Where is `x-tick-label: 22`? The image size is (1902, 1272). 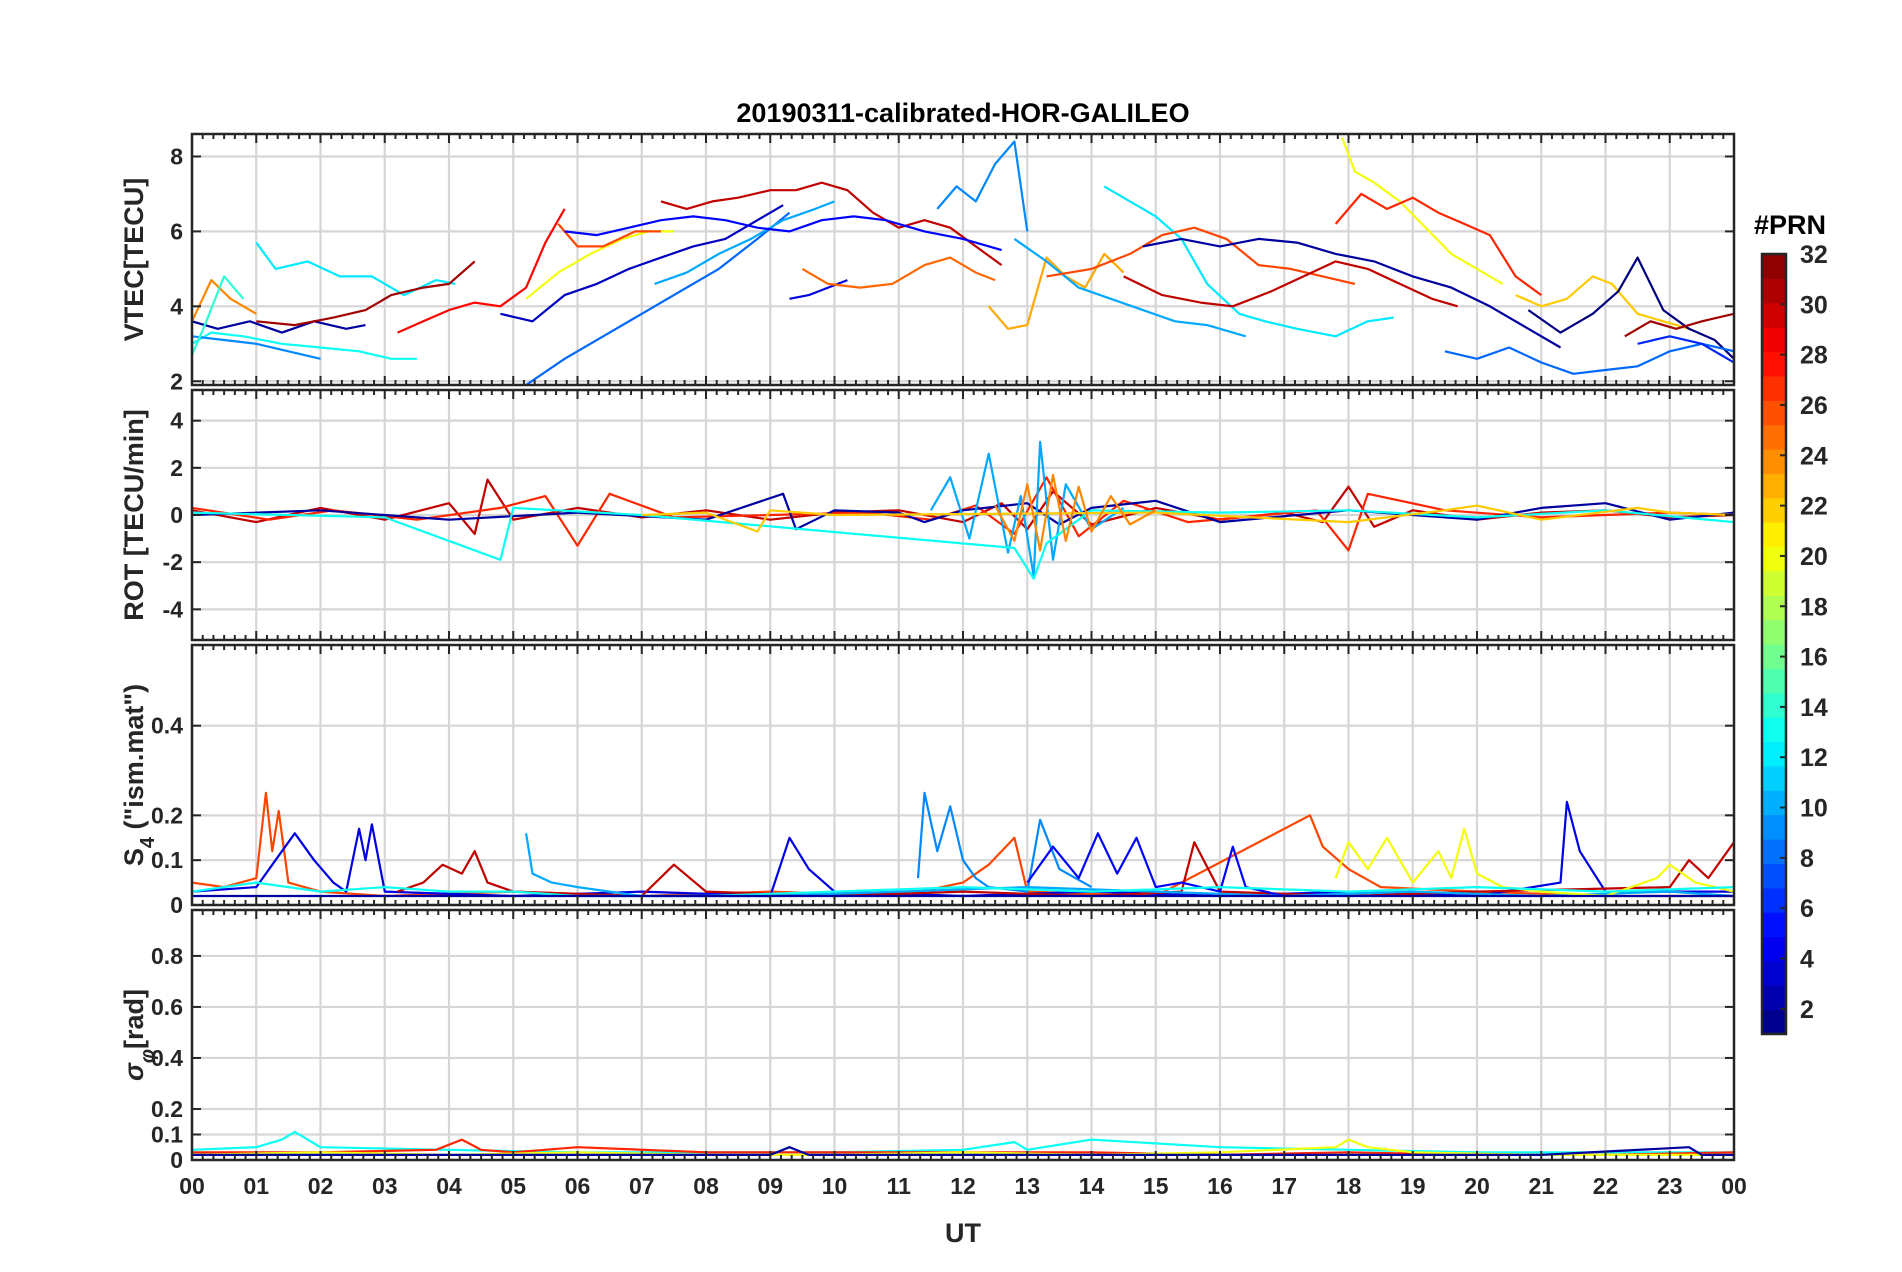
x-tick-label: 22 is located at coordinates (1606, 1186).